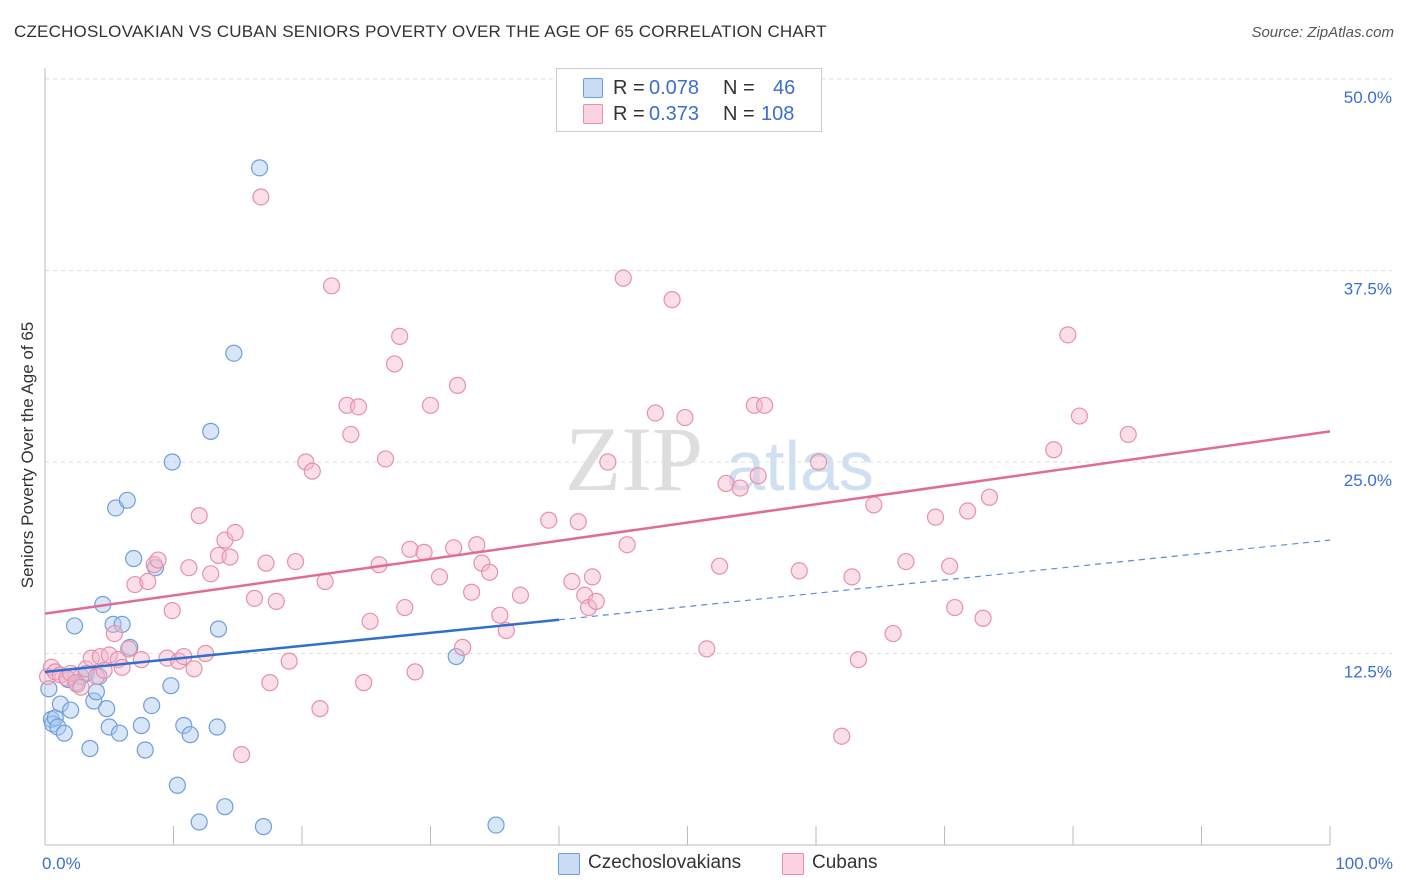 This screenshot has height=892, width=1406. Describe the element at coordinates (665, 862) in the screenshot. I see `legend-label-czechoslovakians: Czechoslovakians` at that location.